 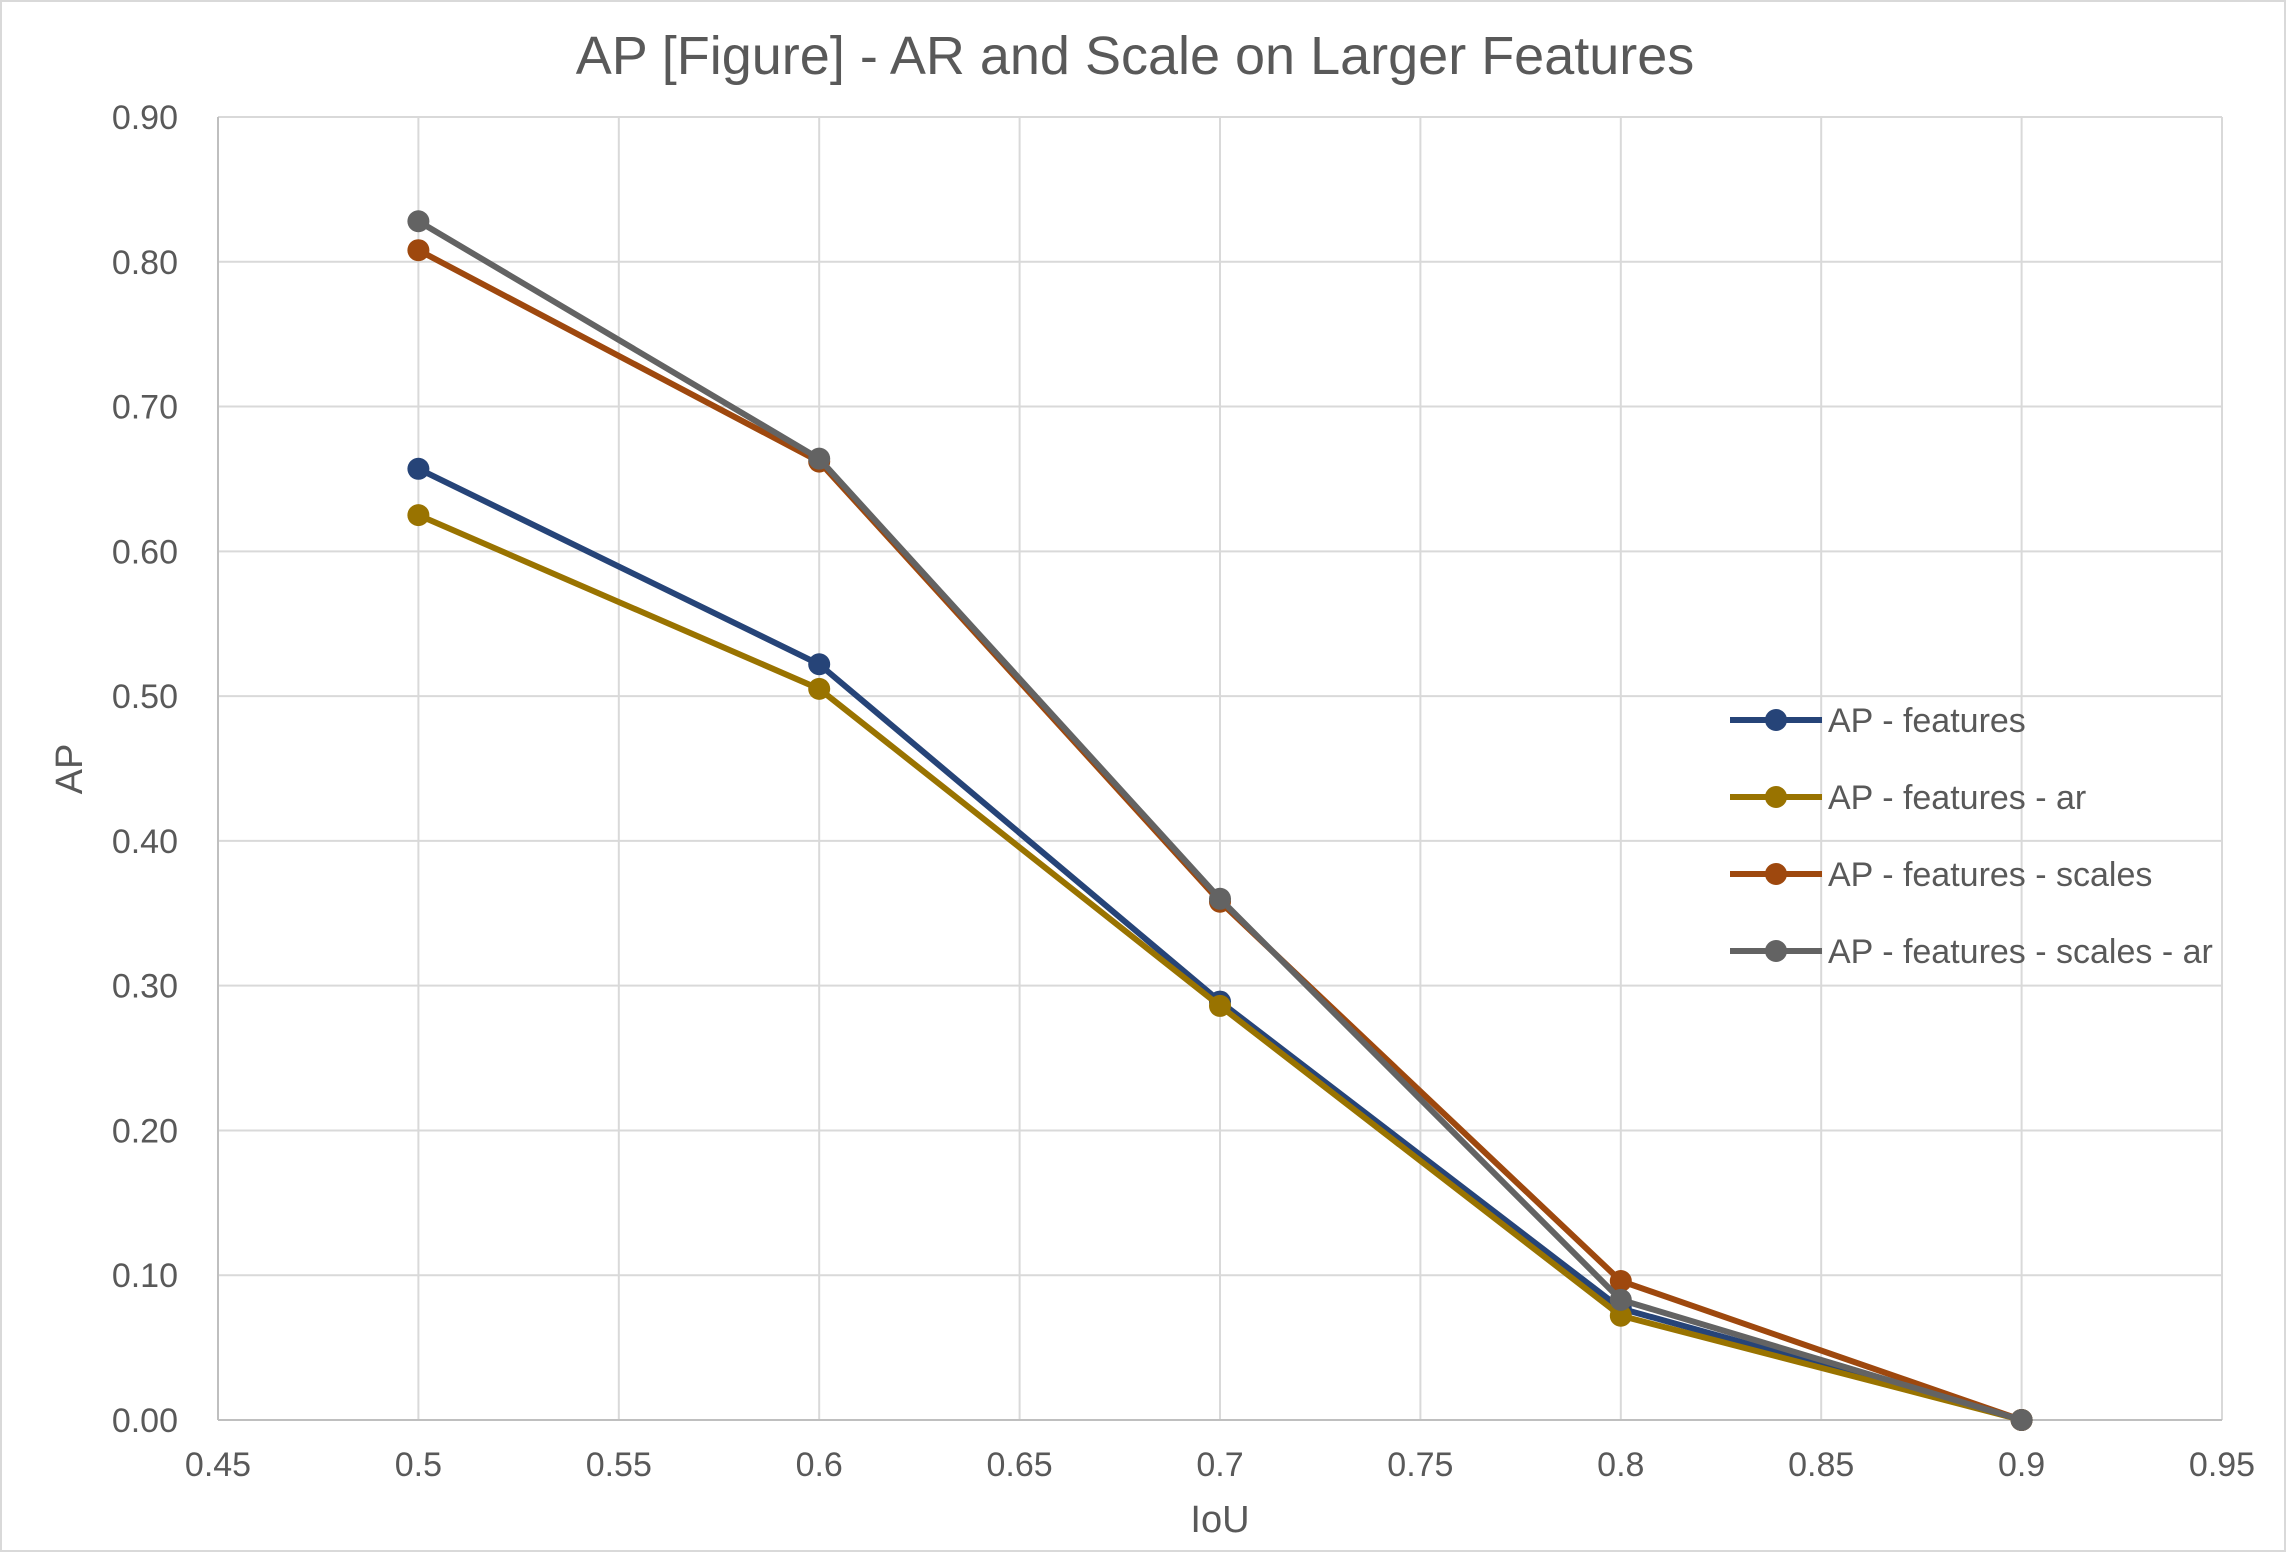 What do you see at coordinates (1957, 798) in the screenshot?
I see `legend-label: AP - features - ar` at bounding box center [1957, 798].